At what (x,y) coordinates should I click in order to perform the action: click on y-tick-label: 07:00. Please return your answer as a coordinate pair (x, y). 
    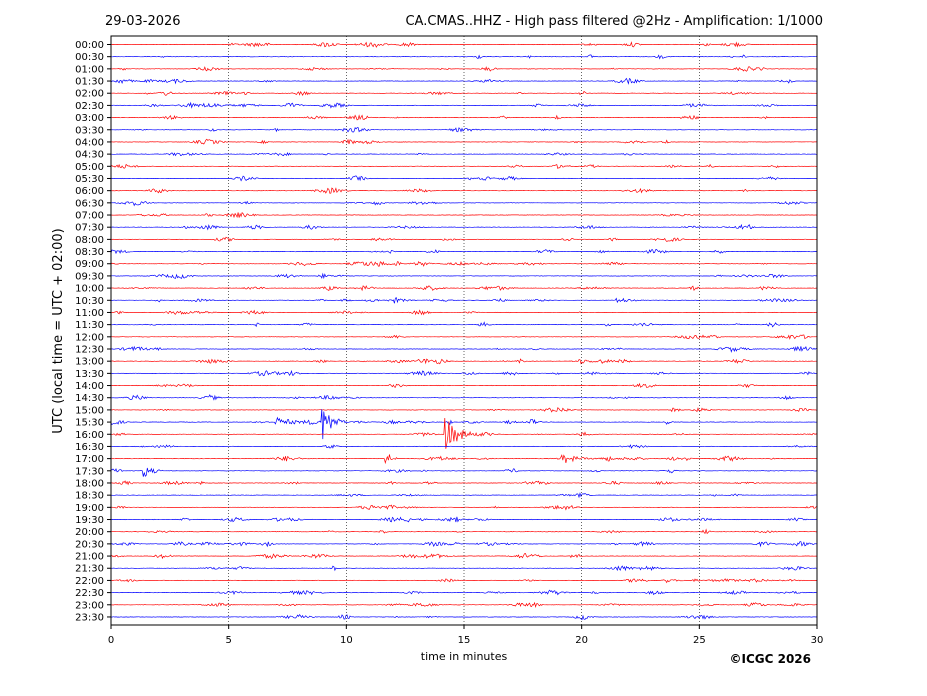
    Looking at the image, I should click on (89, 216).